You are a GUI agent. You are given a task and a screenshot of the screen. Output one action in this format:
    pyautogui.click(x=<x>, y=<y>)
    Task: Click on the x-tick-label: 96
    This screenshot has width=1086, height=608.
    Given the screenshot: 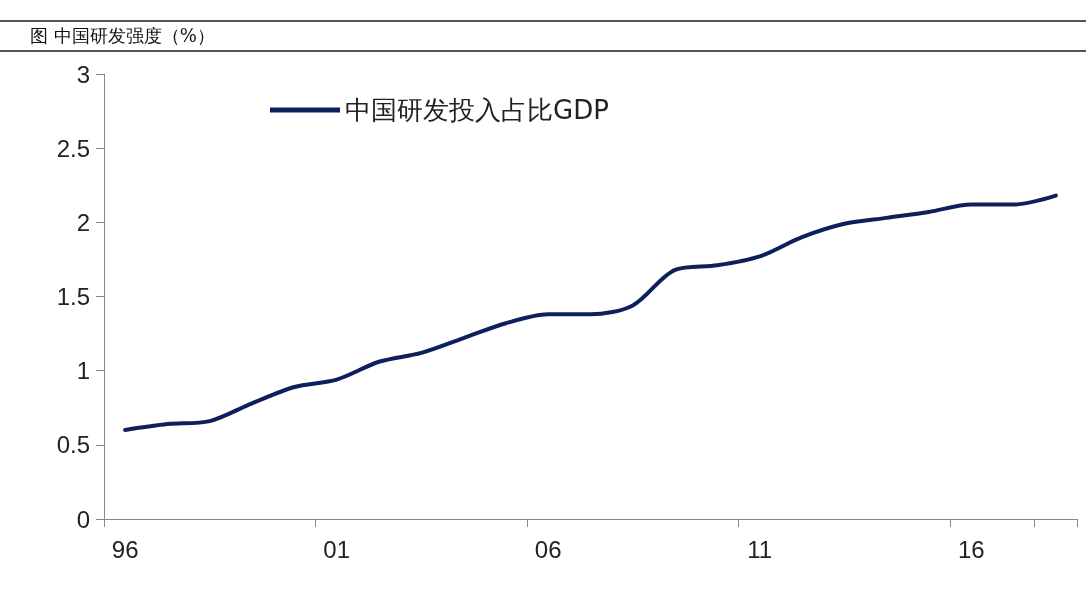 What is the action you would take?
    pyautogui.click(x=125, y=549)
    